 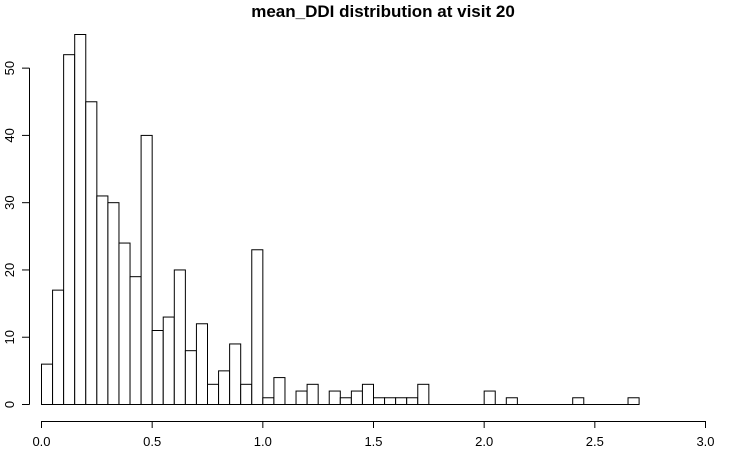 I want to click on y-tick-label: 20, so click(x=9, y=270).